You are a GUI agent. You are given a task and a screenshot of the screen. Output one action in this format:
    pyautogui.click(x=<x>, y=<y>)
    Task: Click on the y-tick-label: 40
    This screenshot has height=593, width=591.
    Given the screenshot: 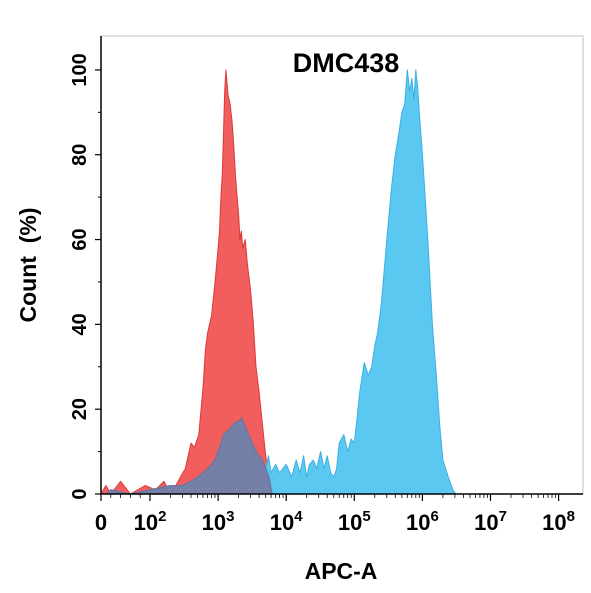 What is the action you would take?
    pyautogui.click(x=80, y=324)
    